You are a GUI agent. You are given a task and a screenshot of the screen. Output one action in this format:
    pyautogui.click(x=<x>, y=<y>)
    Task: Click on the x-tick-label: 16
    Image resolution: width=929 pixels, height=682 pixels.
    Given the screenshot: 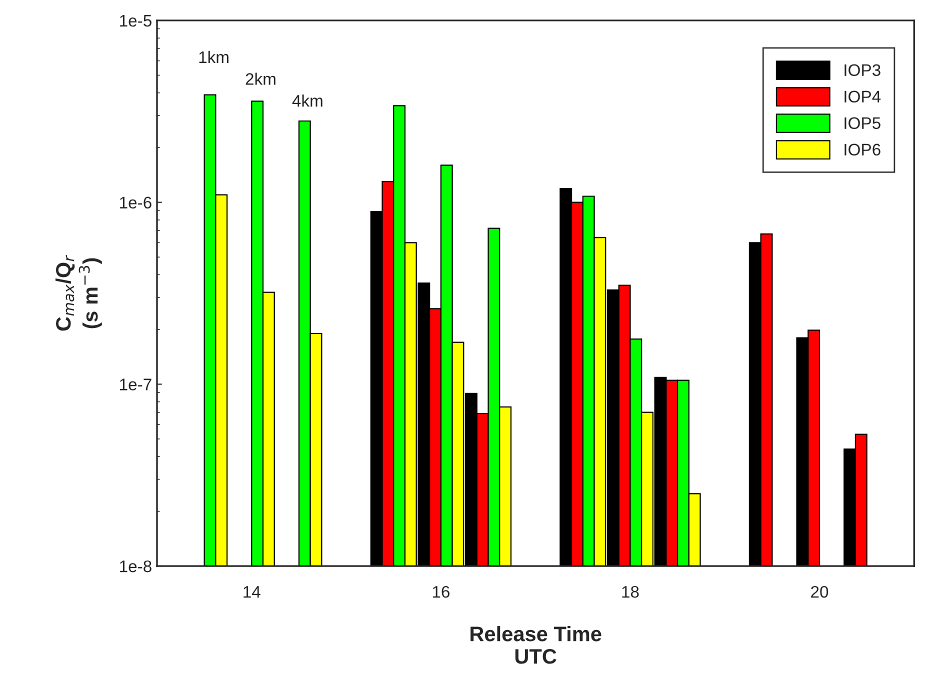 What is the action you would take?
    pyautogui.click(x=441, y=592)
    